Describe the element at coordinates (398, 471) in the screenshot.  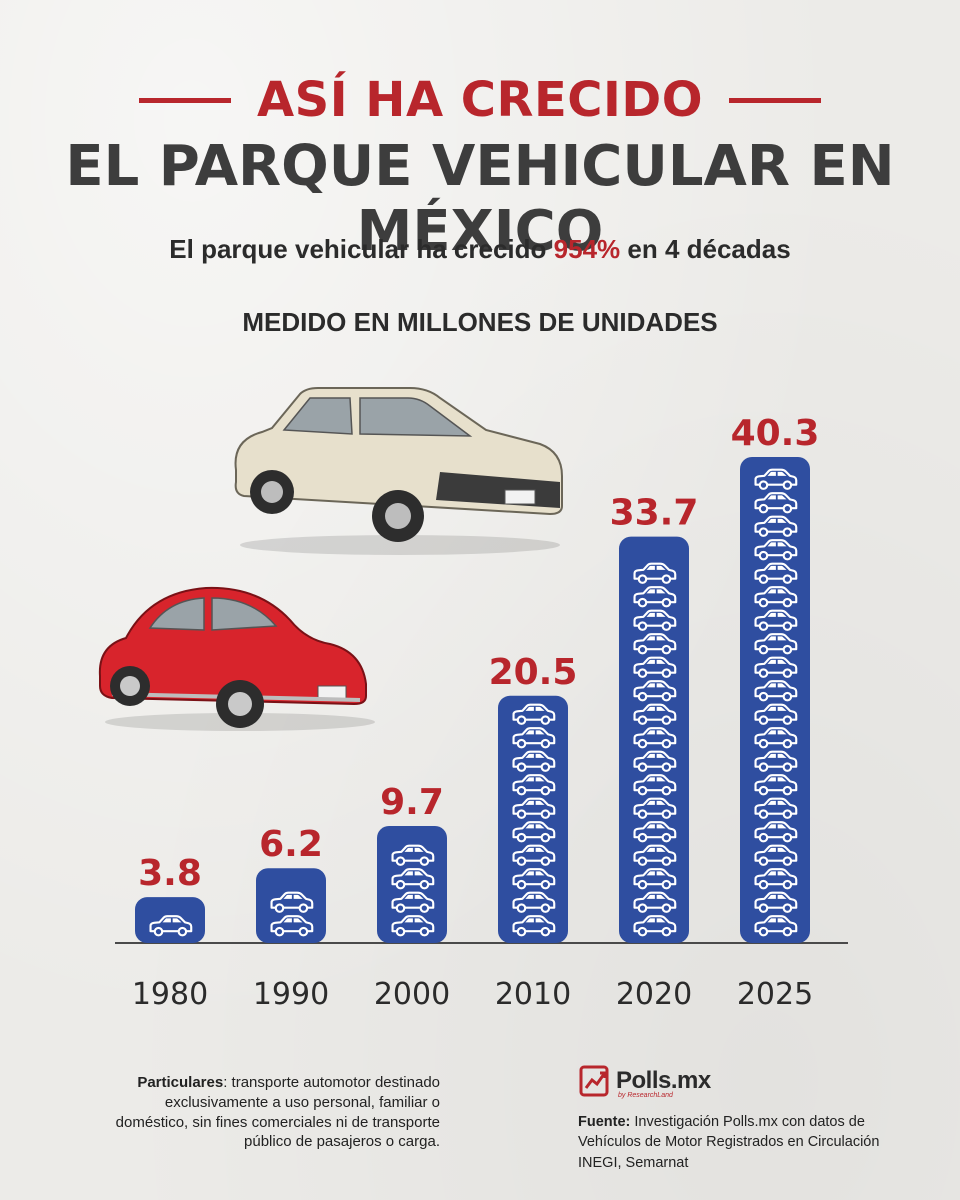
I see `white-sedan-illustration` at that location.